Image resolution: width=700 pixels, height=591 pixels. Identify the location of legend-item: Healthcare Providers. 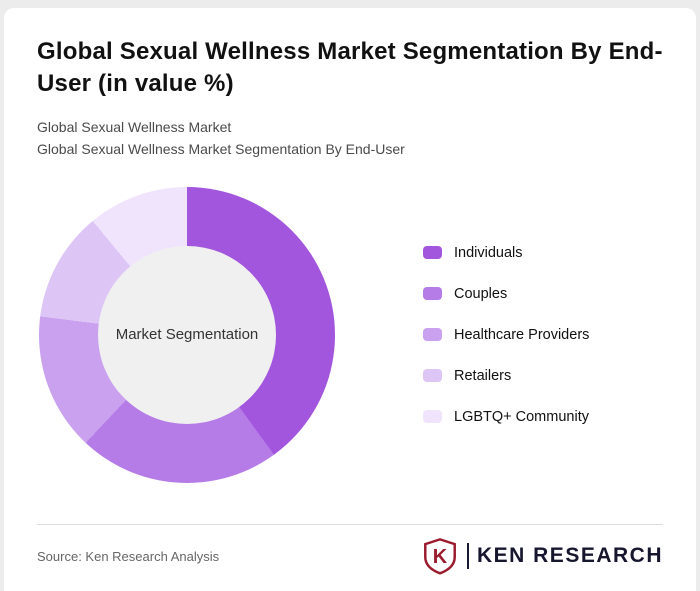
(506, 335).